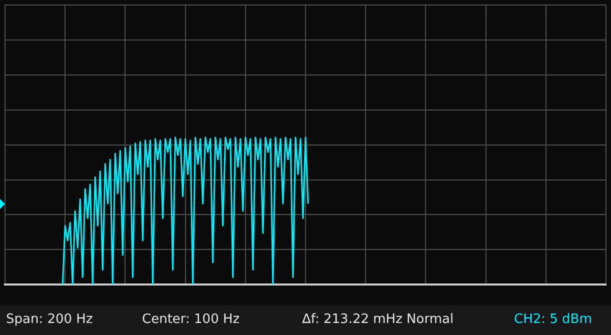 The image size is (611, 335). I want to click on text: Δf: 213.22 mHz Normal, so click(378, 319).